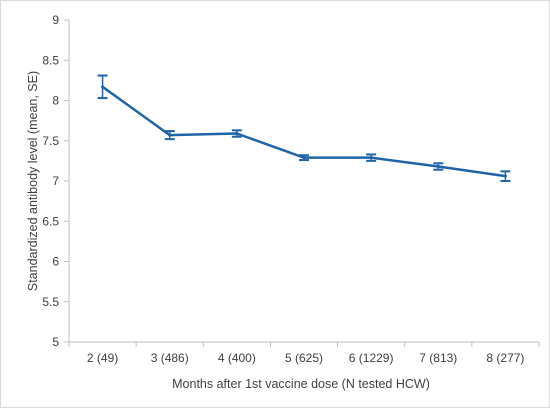  What do you see at coordinates (55, 262) in the screenshot?
I see `y-tick-label: 6` at bounding box center [55, 262].